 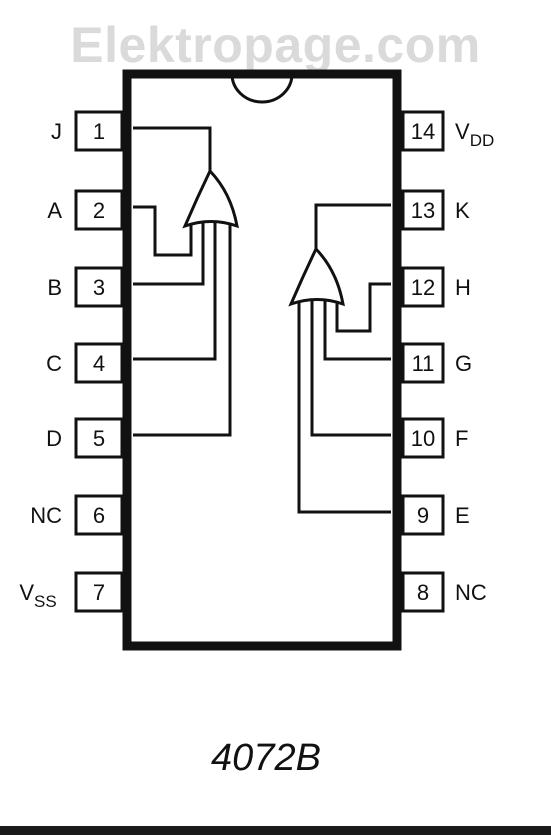 I want to click on pin-12: 12 H, so click(x=436, y=287).